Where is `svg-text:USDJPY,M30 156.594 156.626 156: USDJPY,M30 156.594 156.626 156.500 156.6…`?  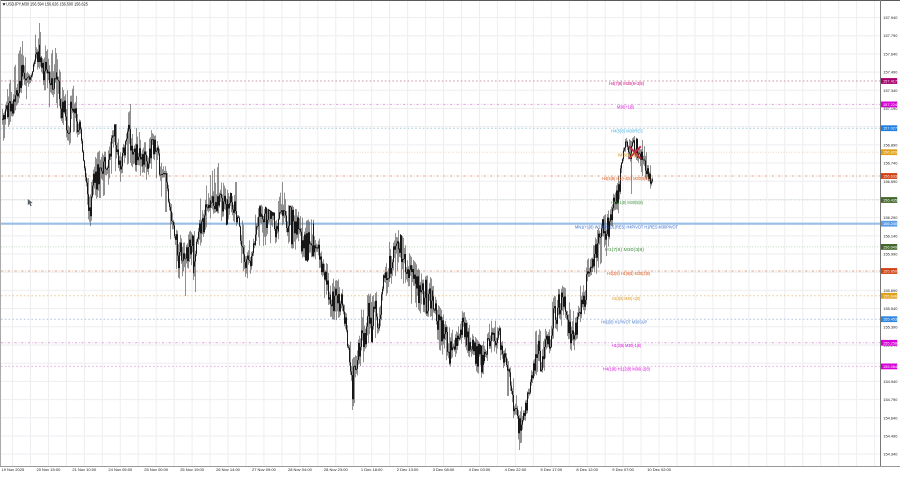 svg-text:USDJPY,M30 156.594 156.626 156: USDJPY,M30 156.594 156.626 156.500 156.6… is located at coordinates (47, 4).